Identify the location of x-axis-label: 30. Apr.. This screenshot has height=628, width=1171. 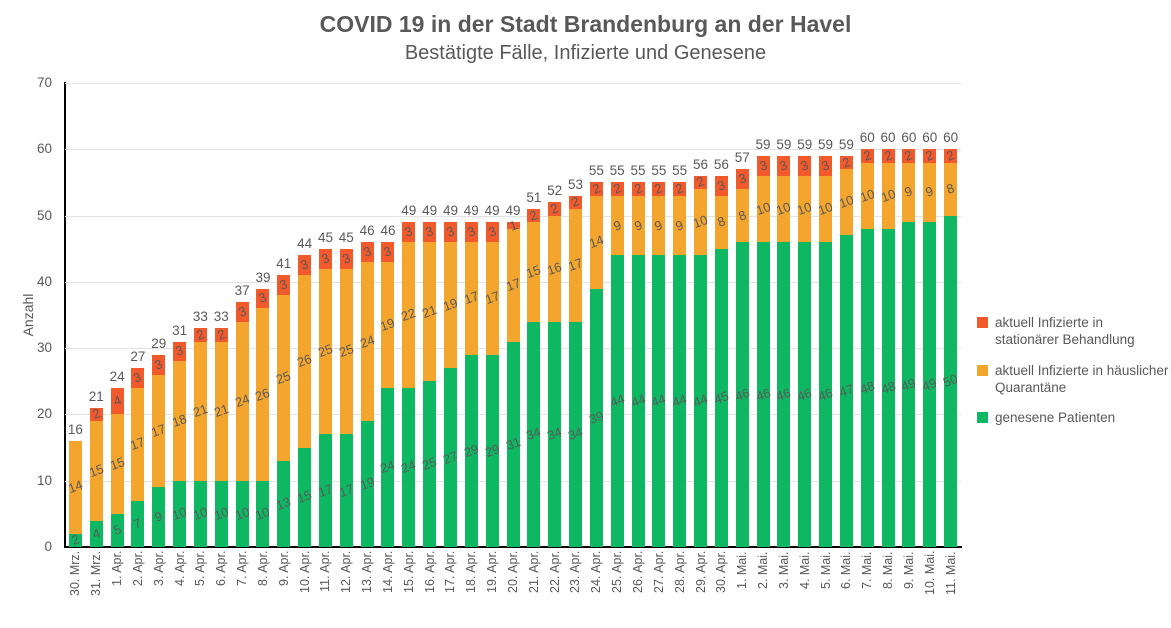
(721, 572).